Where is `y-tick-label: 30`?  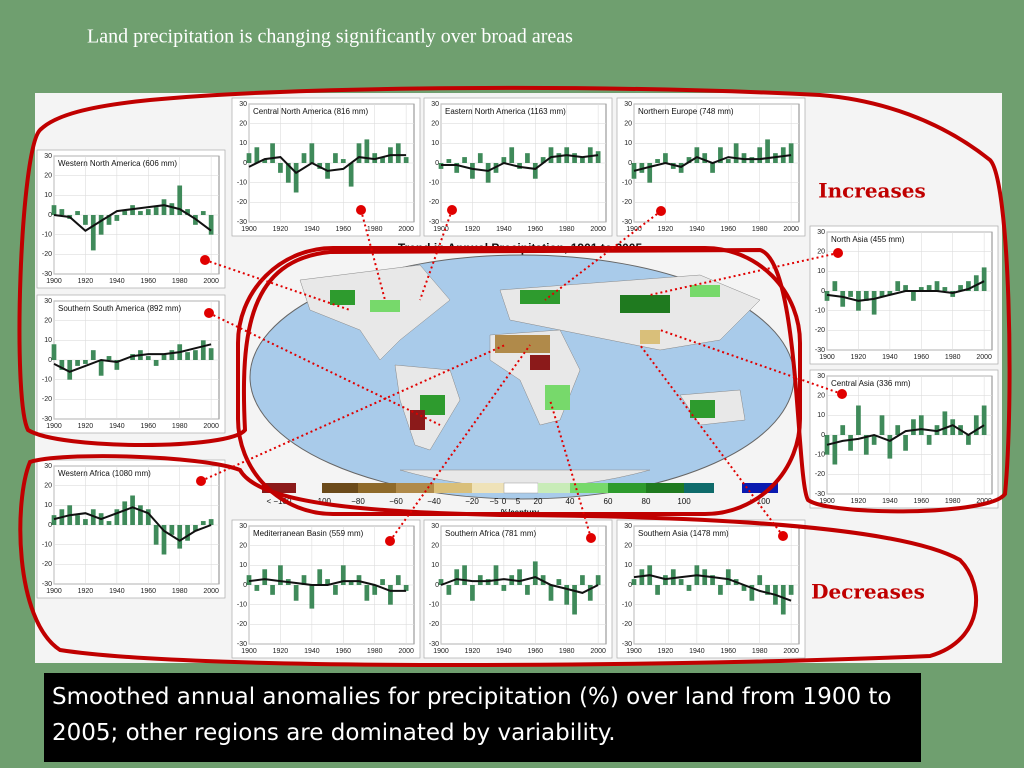 y-tick-label: 30 is located at coordinates (48, 301).